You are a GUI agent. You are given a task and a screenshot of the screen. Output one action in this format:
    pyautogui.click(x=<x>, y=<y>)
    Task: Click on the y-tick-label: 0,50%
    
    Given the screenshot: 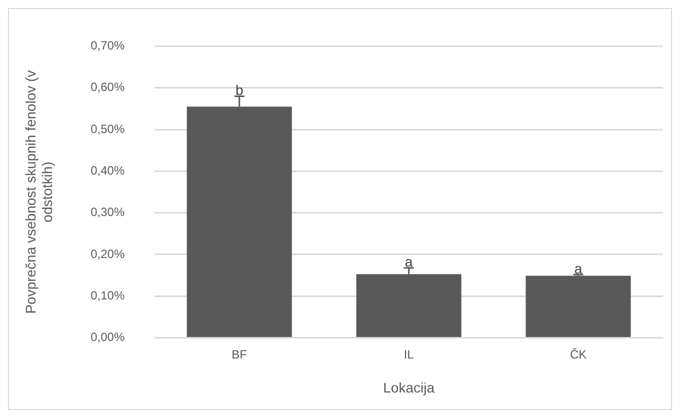 What is the action you would take?
    pyautogui.click(x=107, y=129)
    